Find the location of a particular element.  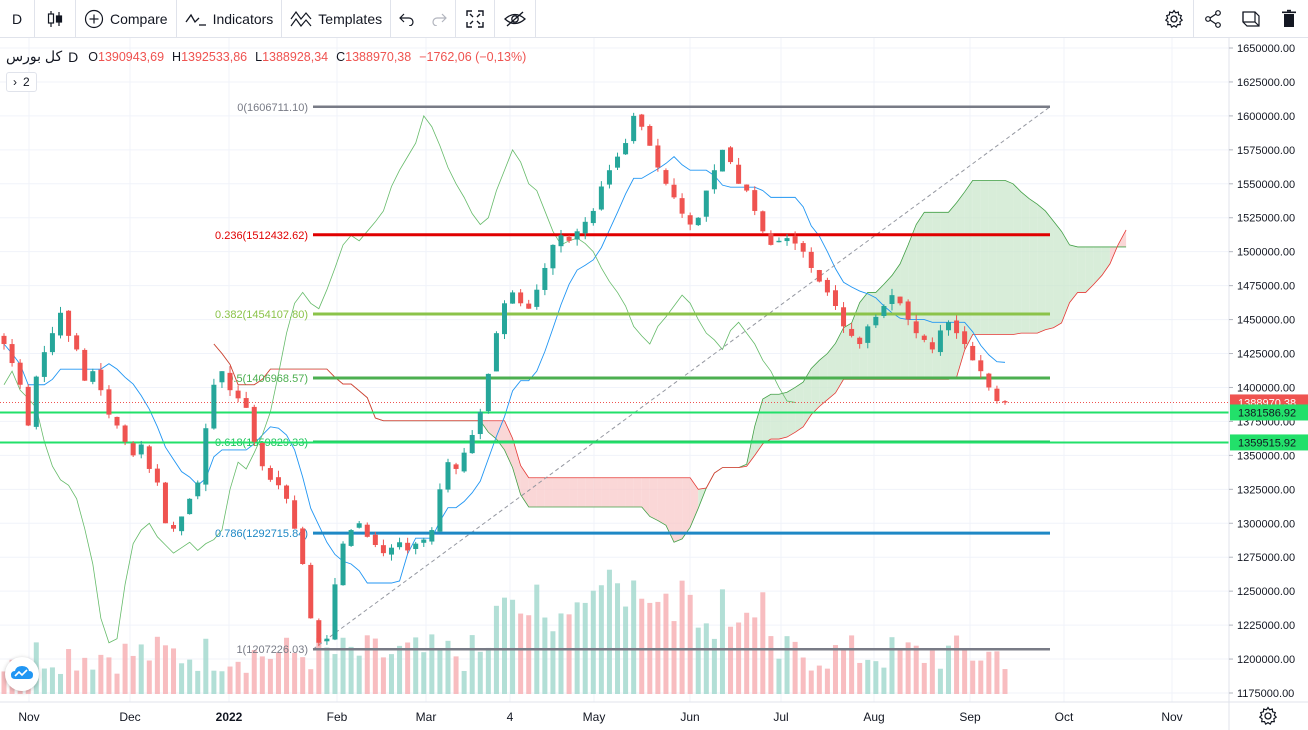

gear-icon is located at coordinates (1174, 18).